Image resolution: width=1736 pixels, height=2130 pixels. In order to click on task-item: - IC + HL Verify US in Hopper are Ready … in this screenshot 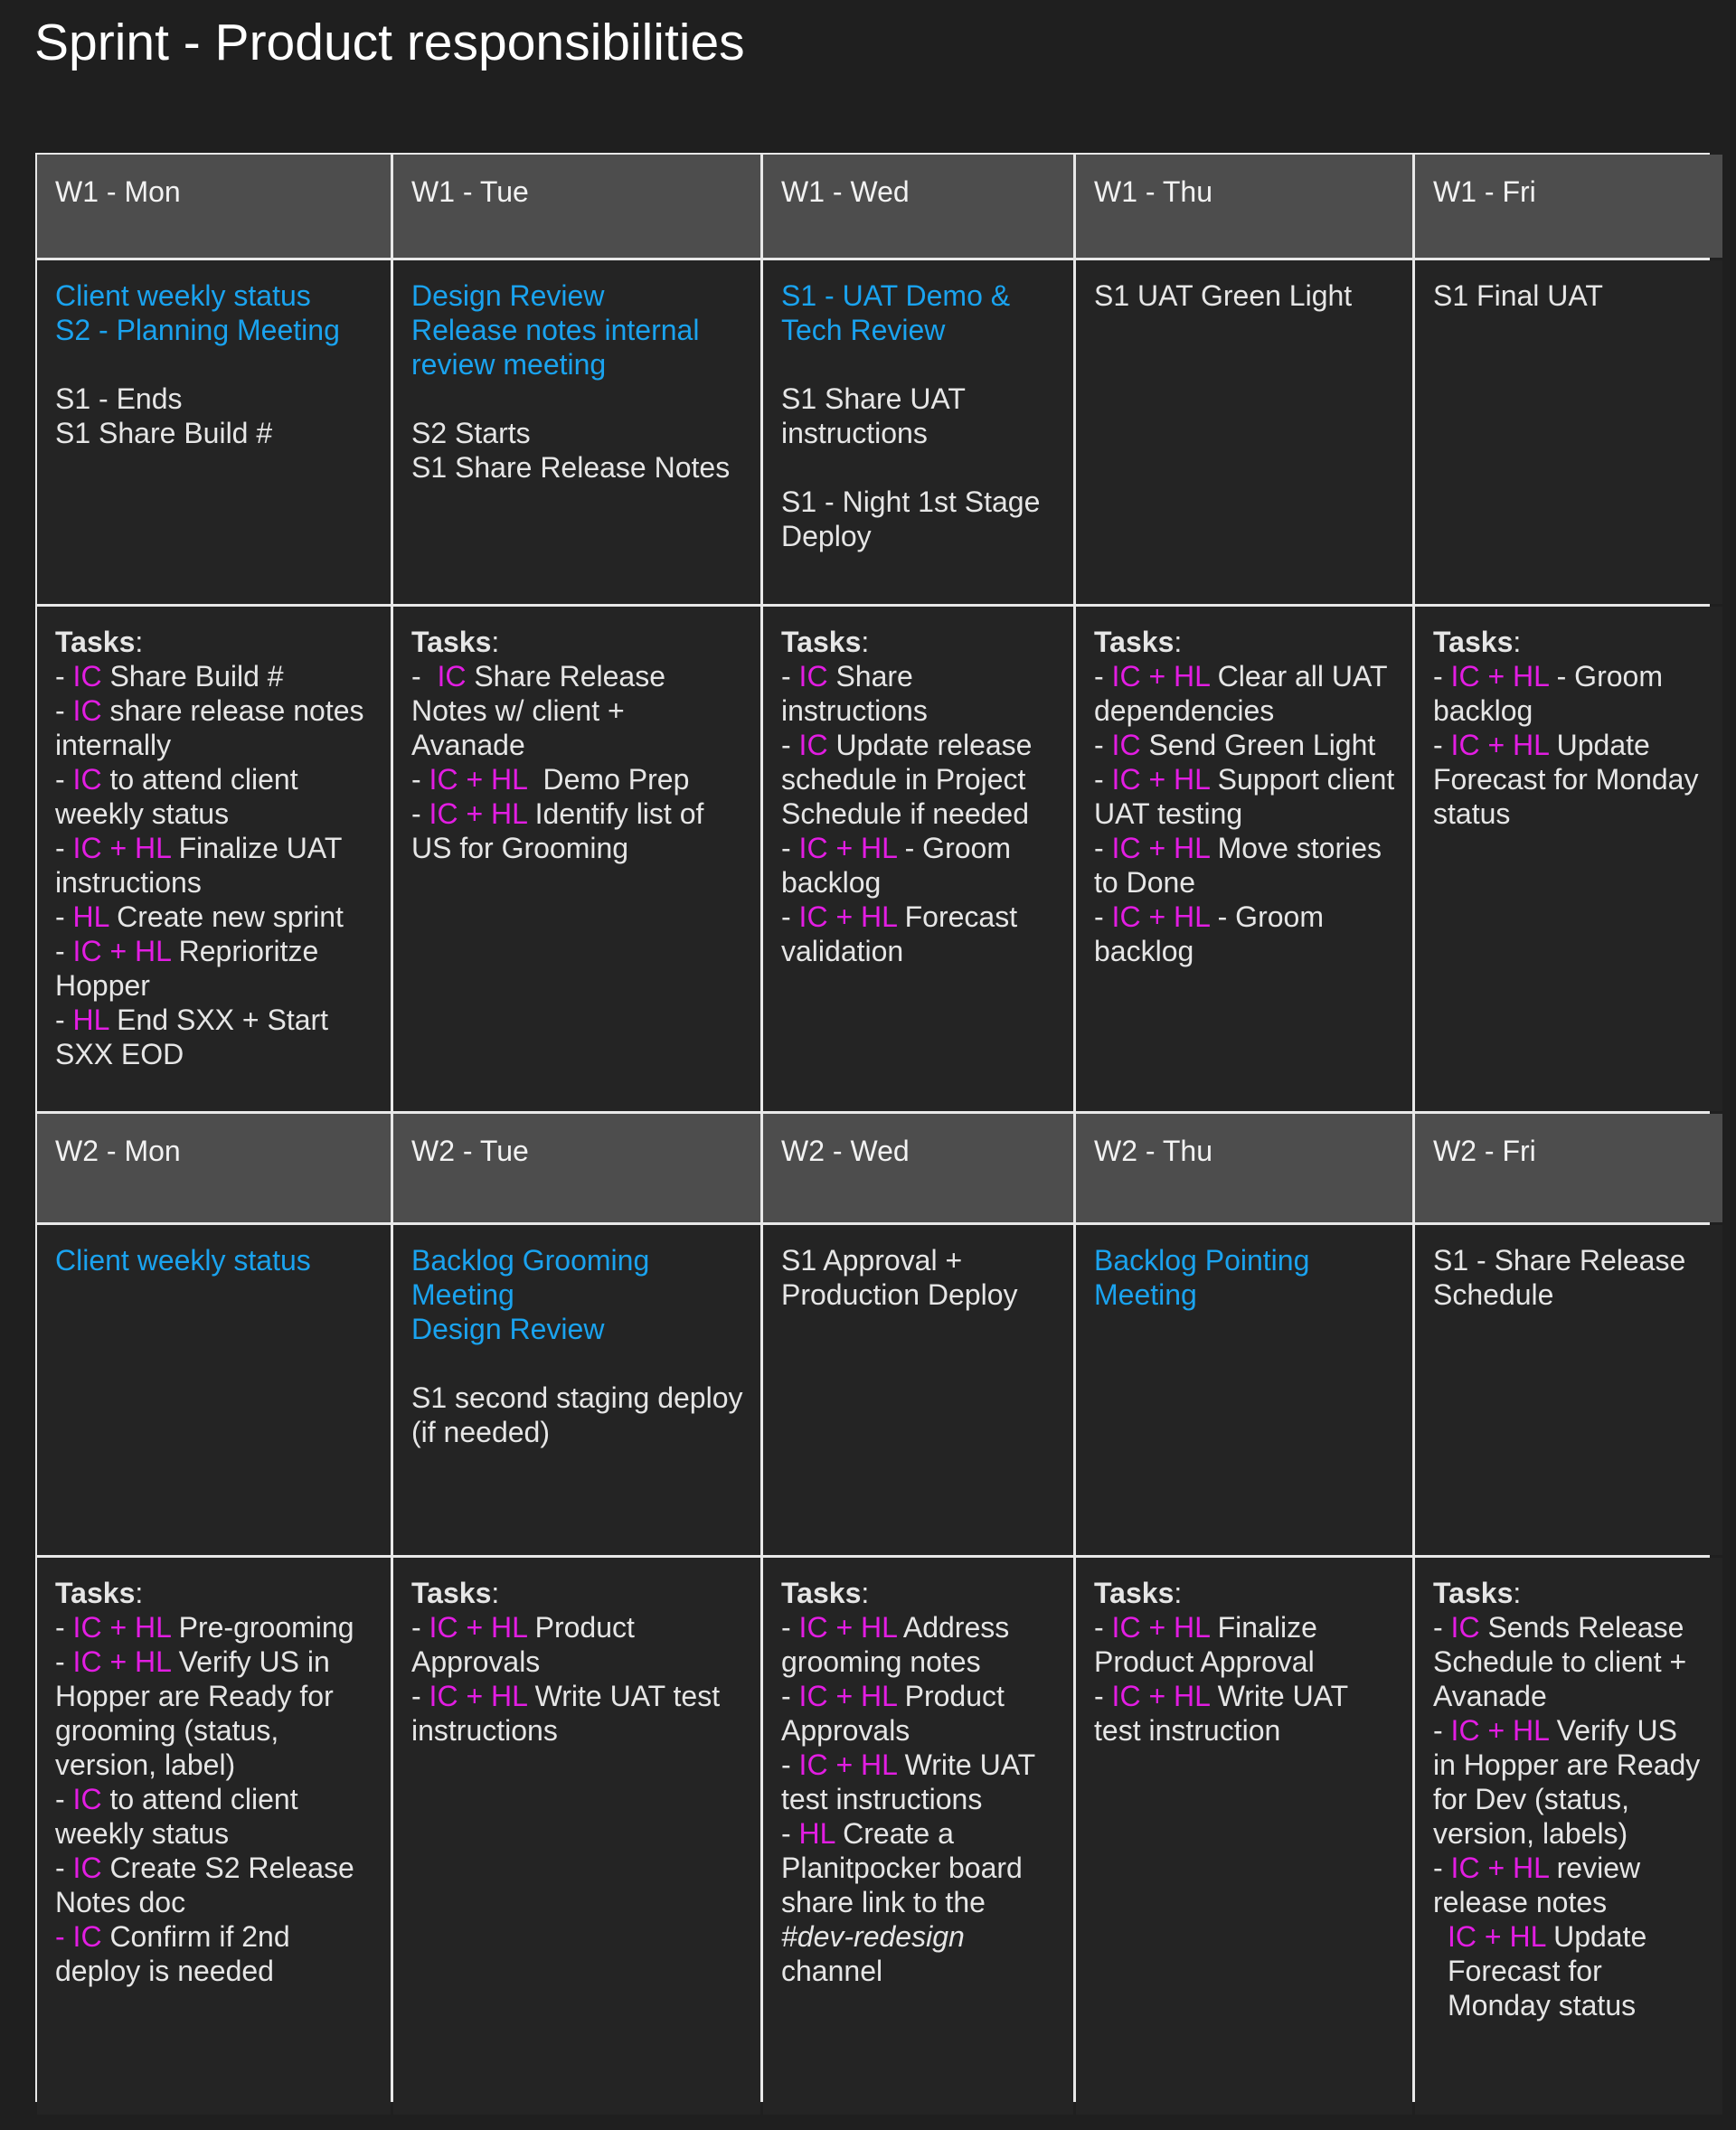, I will do `click(1570, 1782)`.